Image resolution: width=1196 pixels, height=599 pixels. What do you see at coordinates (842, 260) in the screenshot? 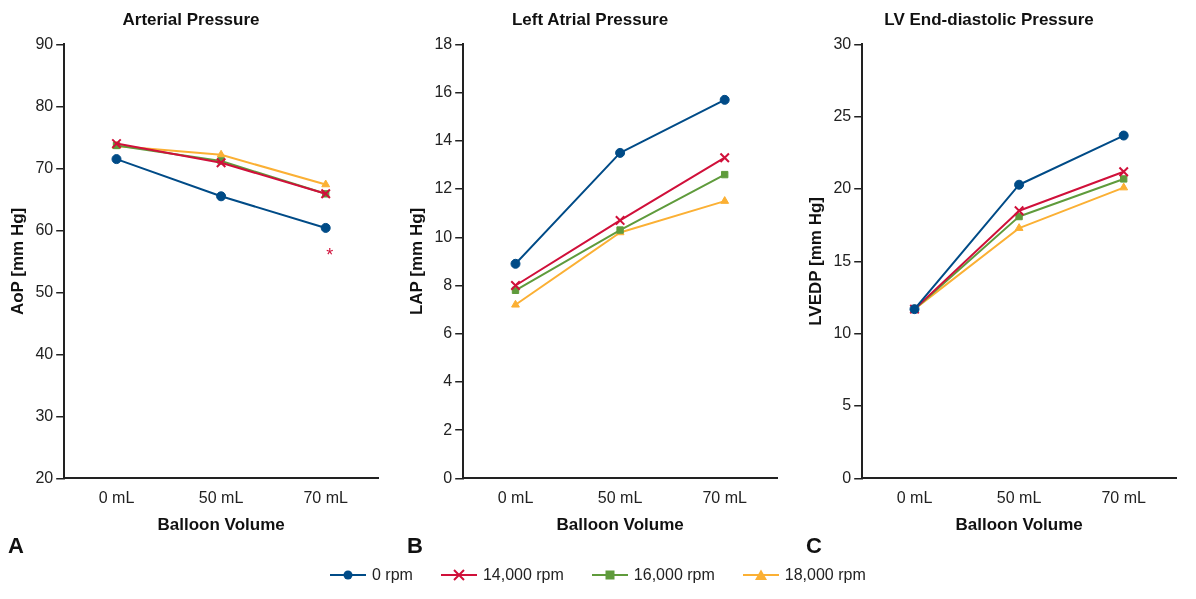
I see `y-tick-label: 15` at bounding box center [842, 260].